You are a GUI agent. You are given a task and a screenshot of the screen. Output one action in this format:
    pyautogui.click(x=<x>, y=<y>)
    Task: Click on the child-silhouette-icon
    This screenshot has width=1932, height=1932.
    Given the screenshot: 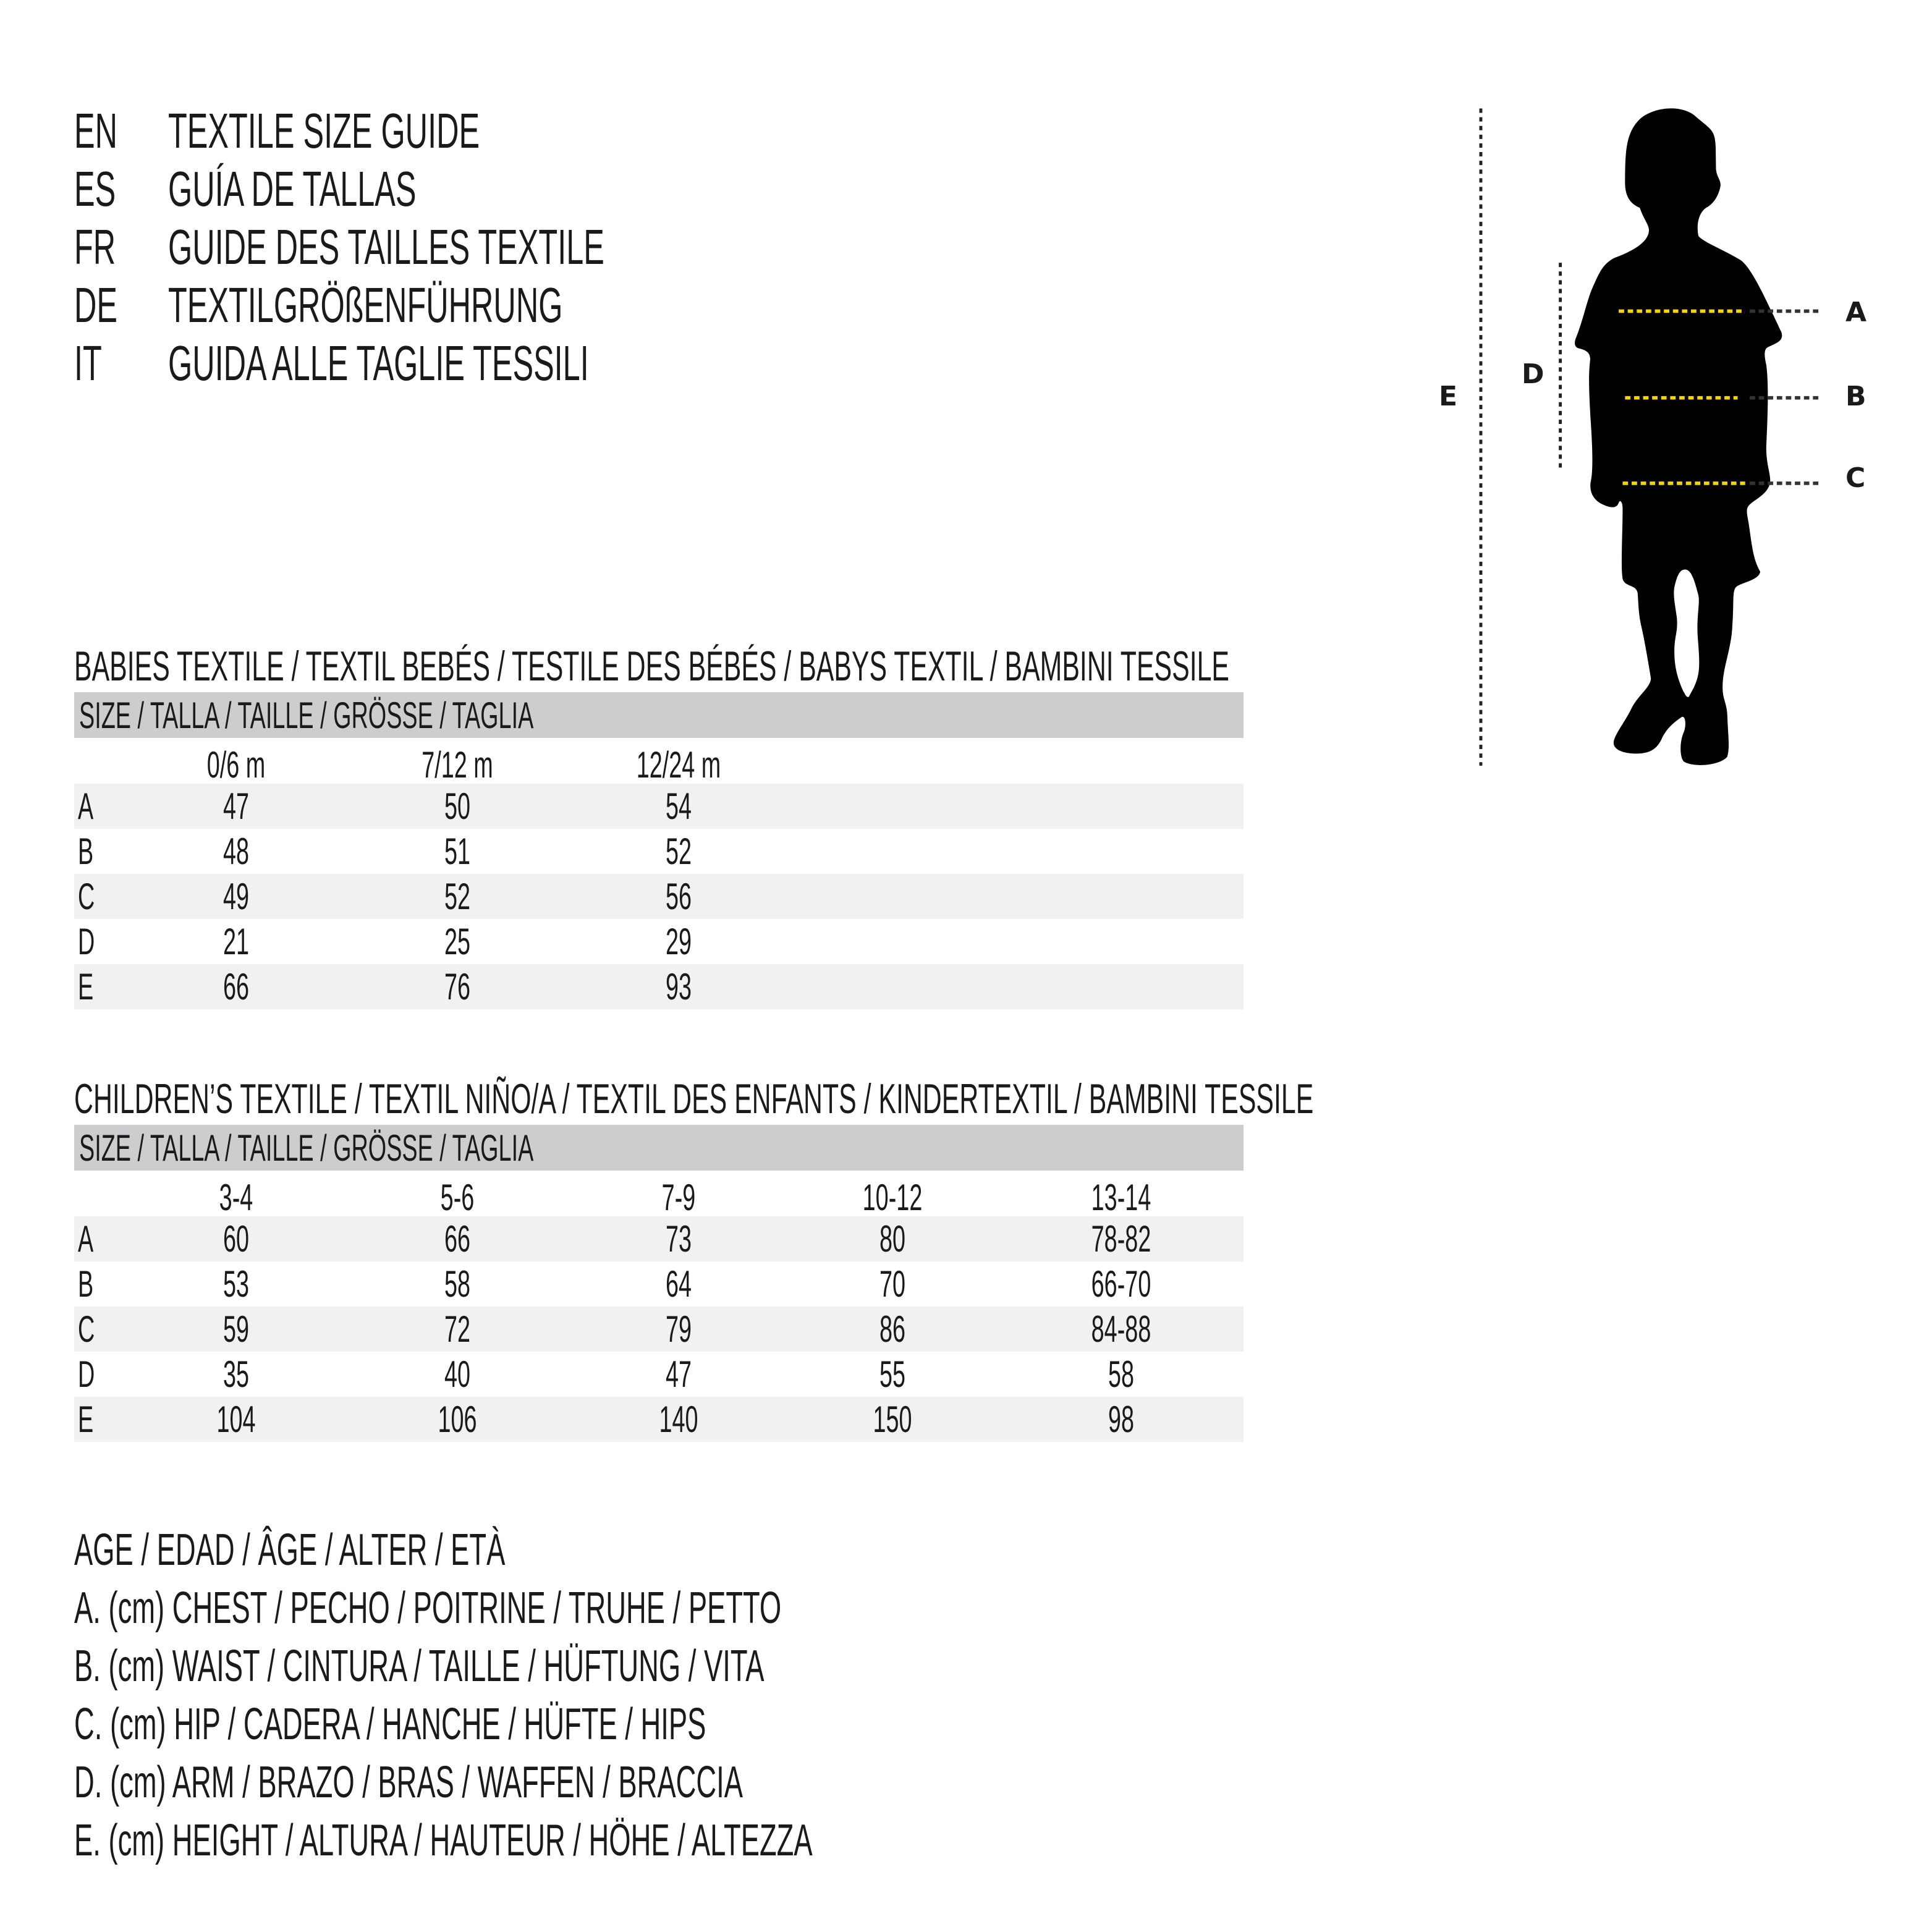 What is the action you would take?
    pyautogui.click(x=1650, y=437)
    